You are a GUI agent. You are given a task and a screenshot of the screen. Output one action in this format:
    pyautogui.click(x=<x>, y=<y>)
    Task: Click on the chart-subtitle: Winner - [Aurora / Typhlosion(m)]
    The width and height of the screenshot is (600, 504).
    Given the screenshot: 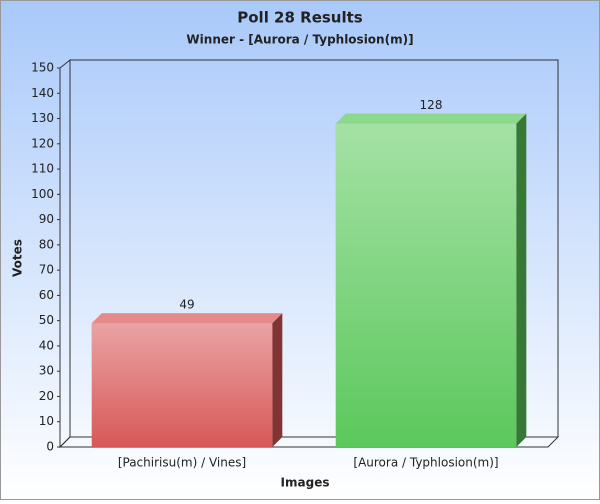 What is the action you would take?
    pyautogui.click(x=299, y=40)
    